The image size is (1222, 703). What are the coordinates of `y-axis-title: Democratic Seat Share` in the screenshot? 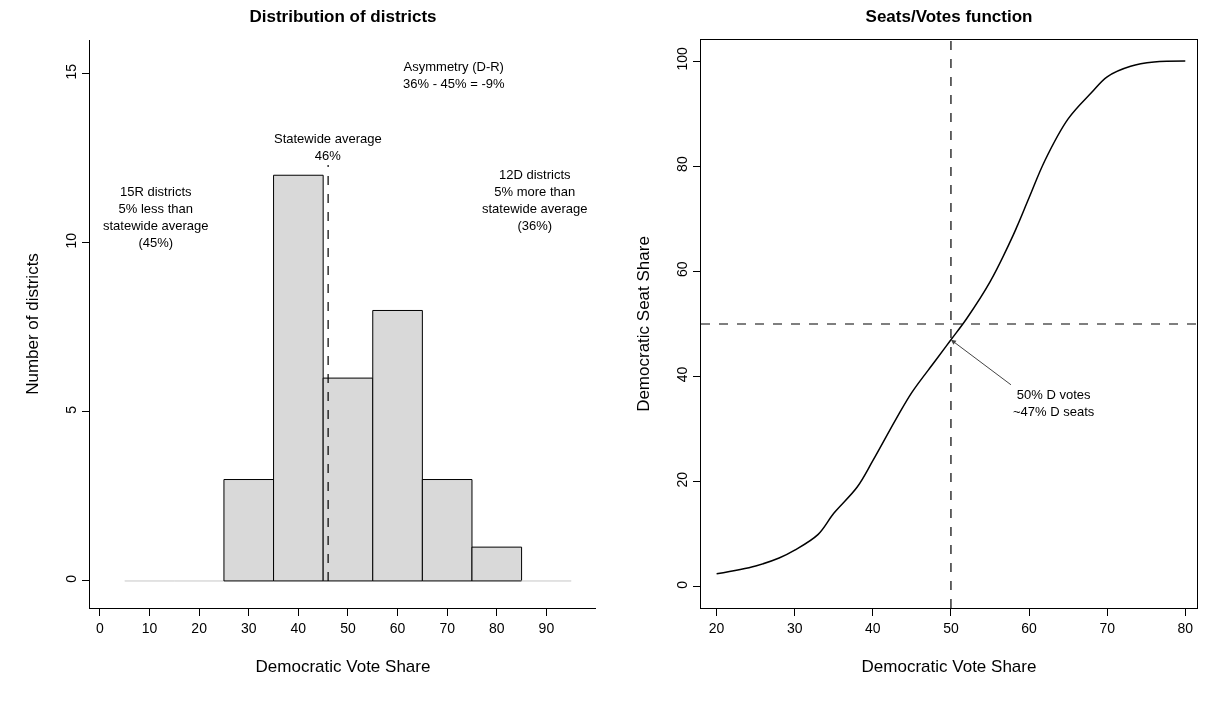 It's located at (643, 324).